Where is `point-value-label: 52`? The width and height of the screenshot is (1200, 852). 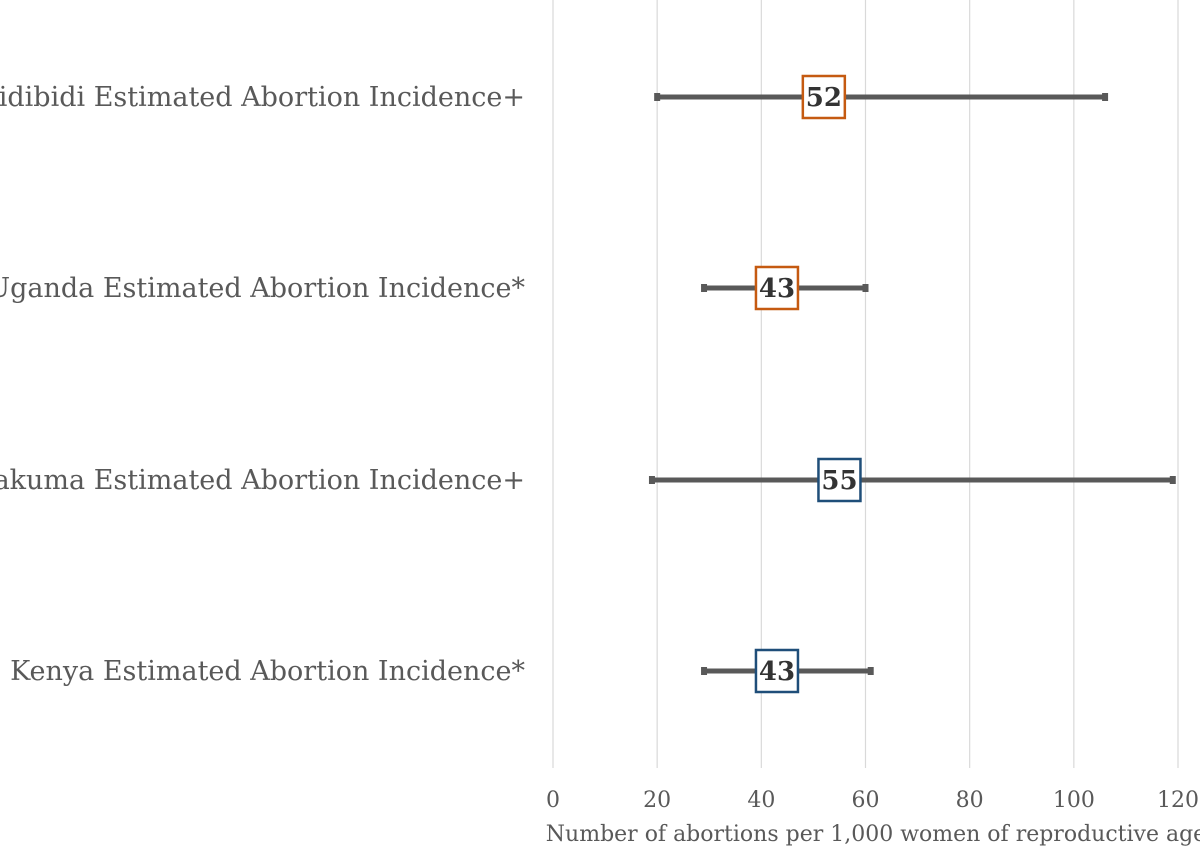 point-value-label: 52 is located at coordinates (824, 98).